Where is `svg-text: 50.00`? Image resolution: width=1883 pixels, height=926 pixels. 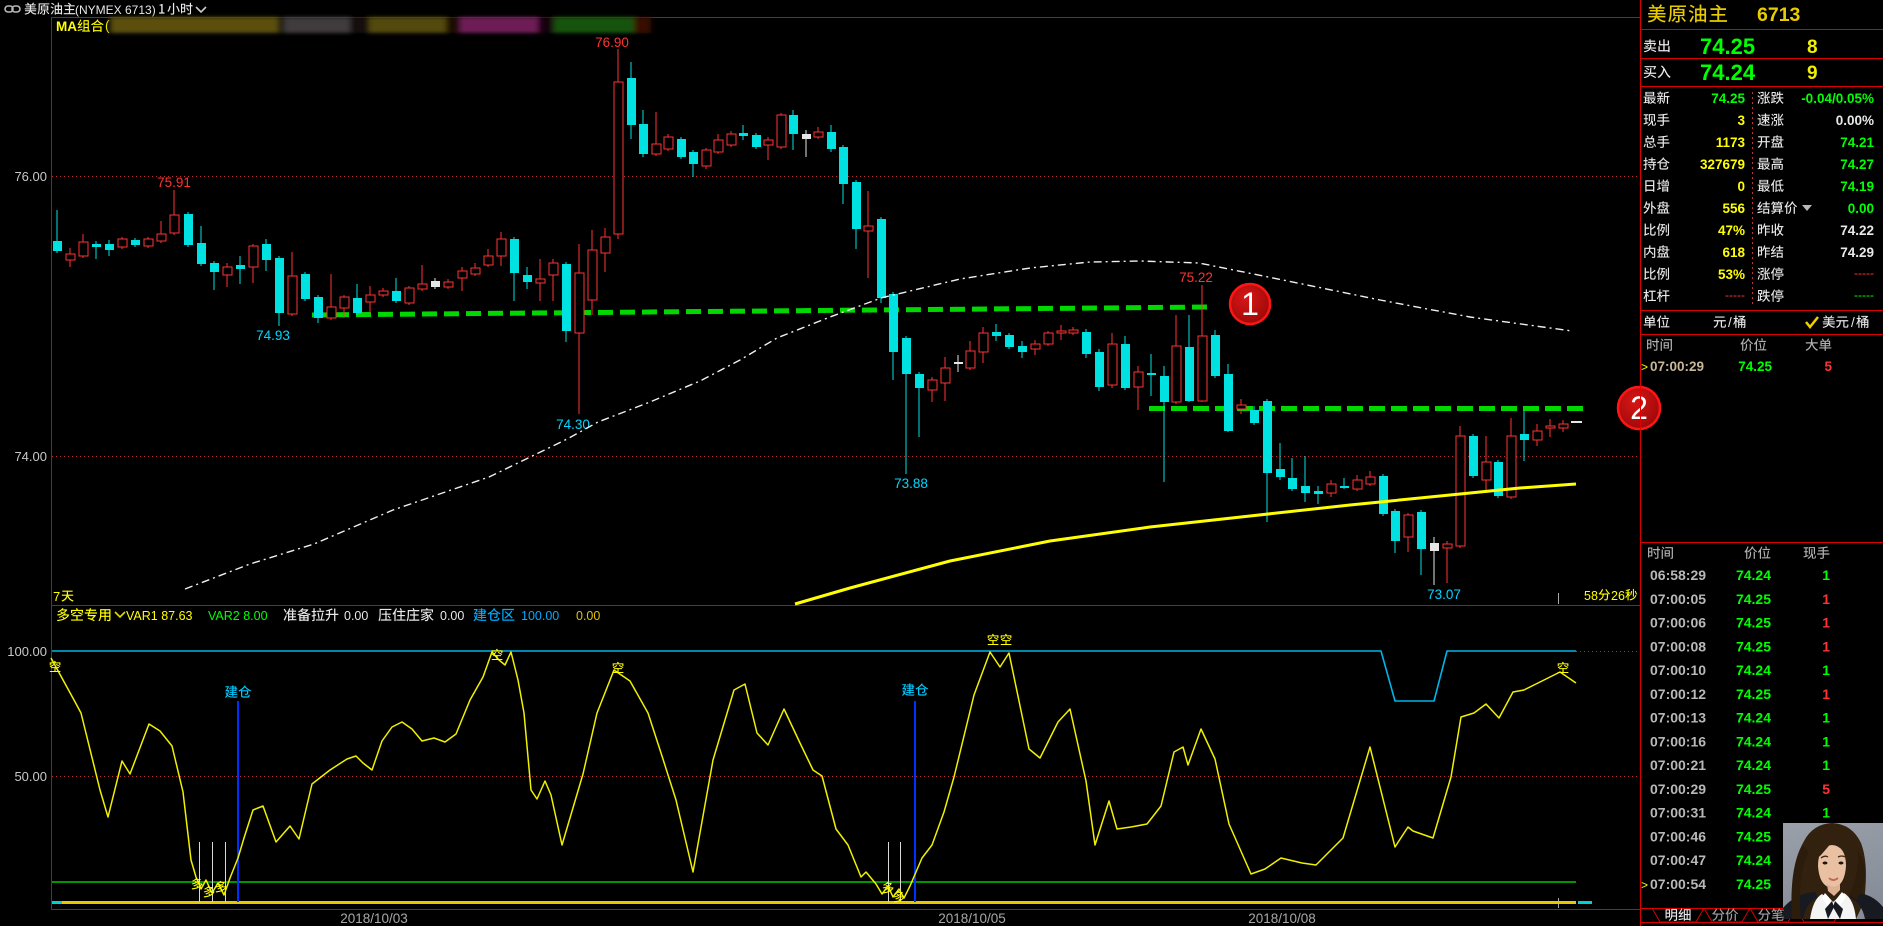
svg-text: 50.00 is located at coordinates (30, 776).